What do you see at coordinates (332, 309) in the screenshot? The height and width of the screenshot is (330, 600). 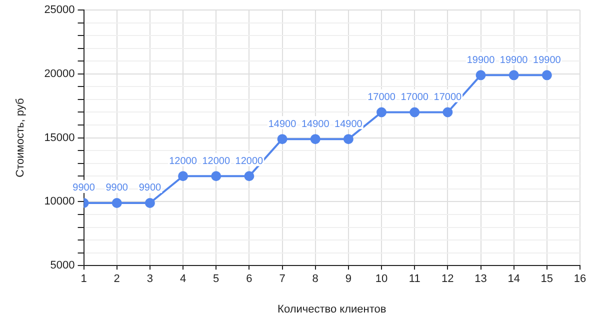 I see `x-axis-title: Количество клиентов` at bounding box center [332, 309].